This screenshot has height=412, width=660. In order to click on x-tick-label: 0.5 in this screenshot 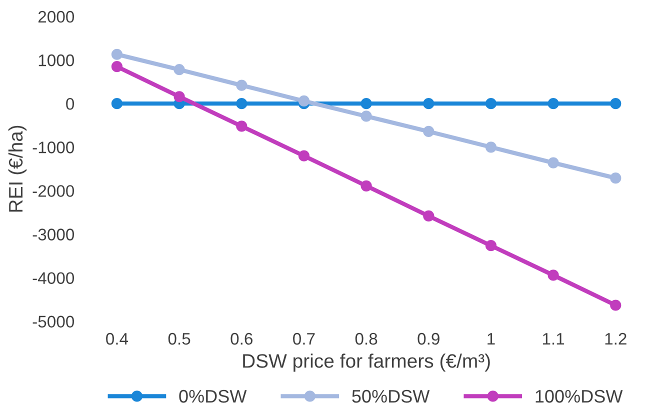, I will do `click(179, 338)`.